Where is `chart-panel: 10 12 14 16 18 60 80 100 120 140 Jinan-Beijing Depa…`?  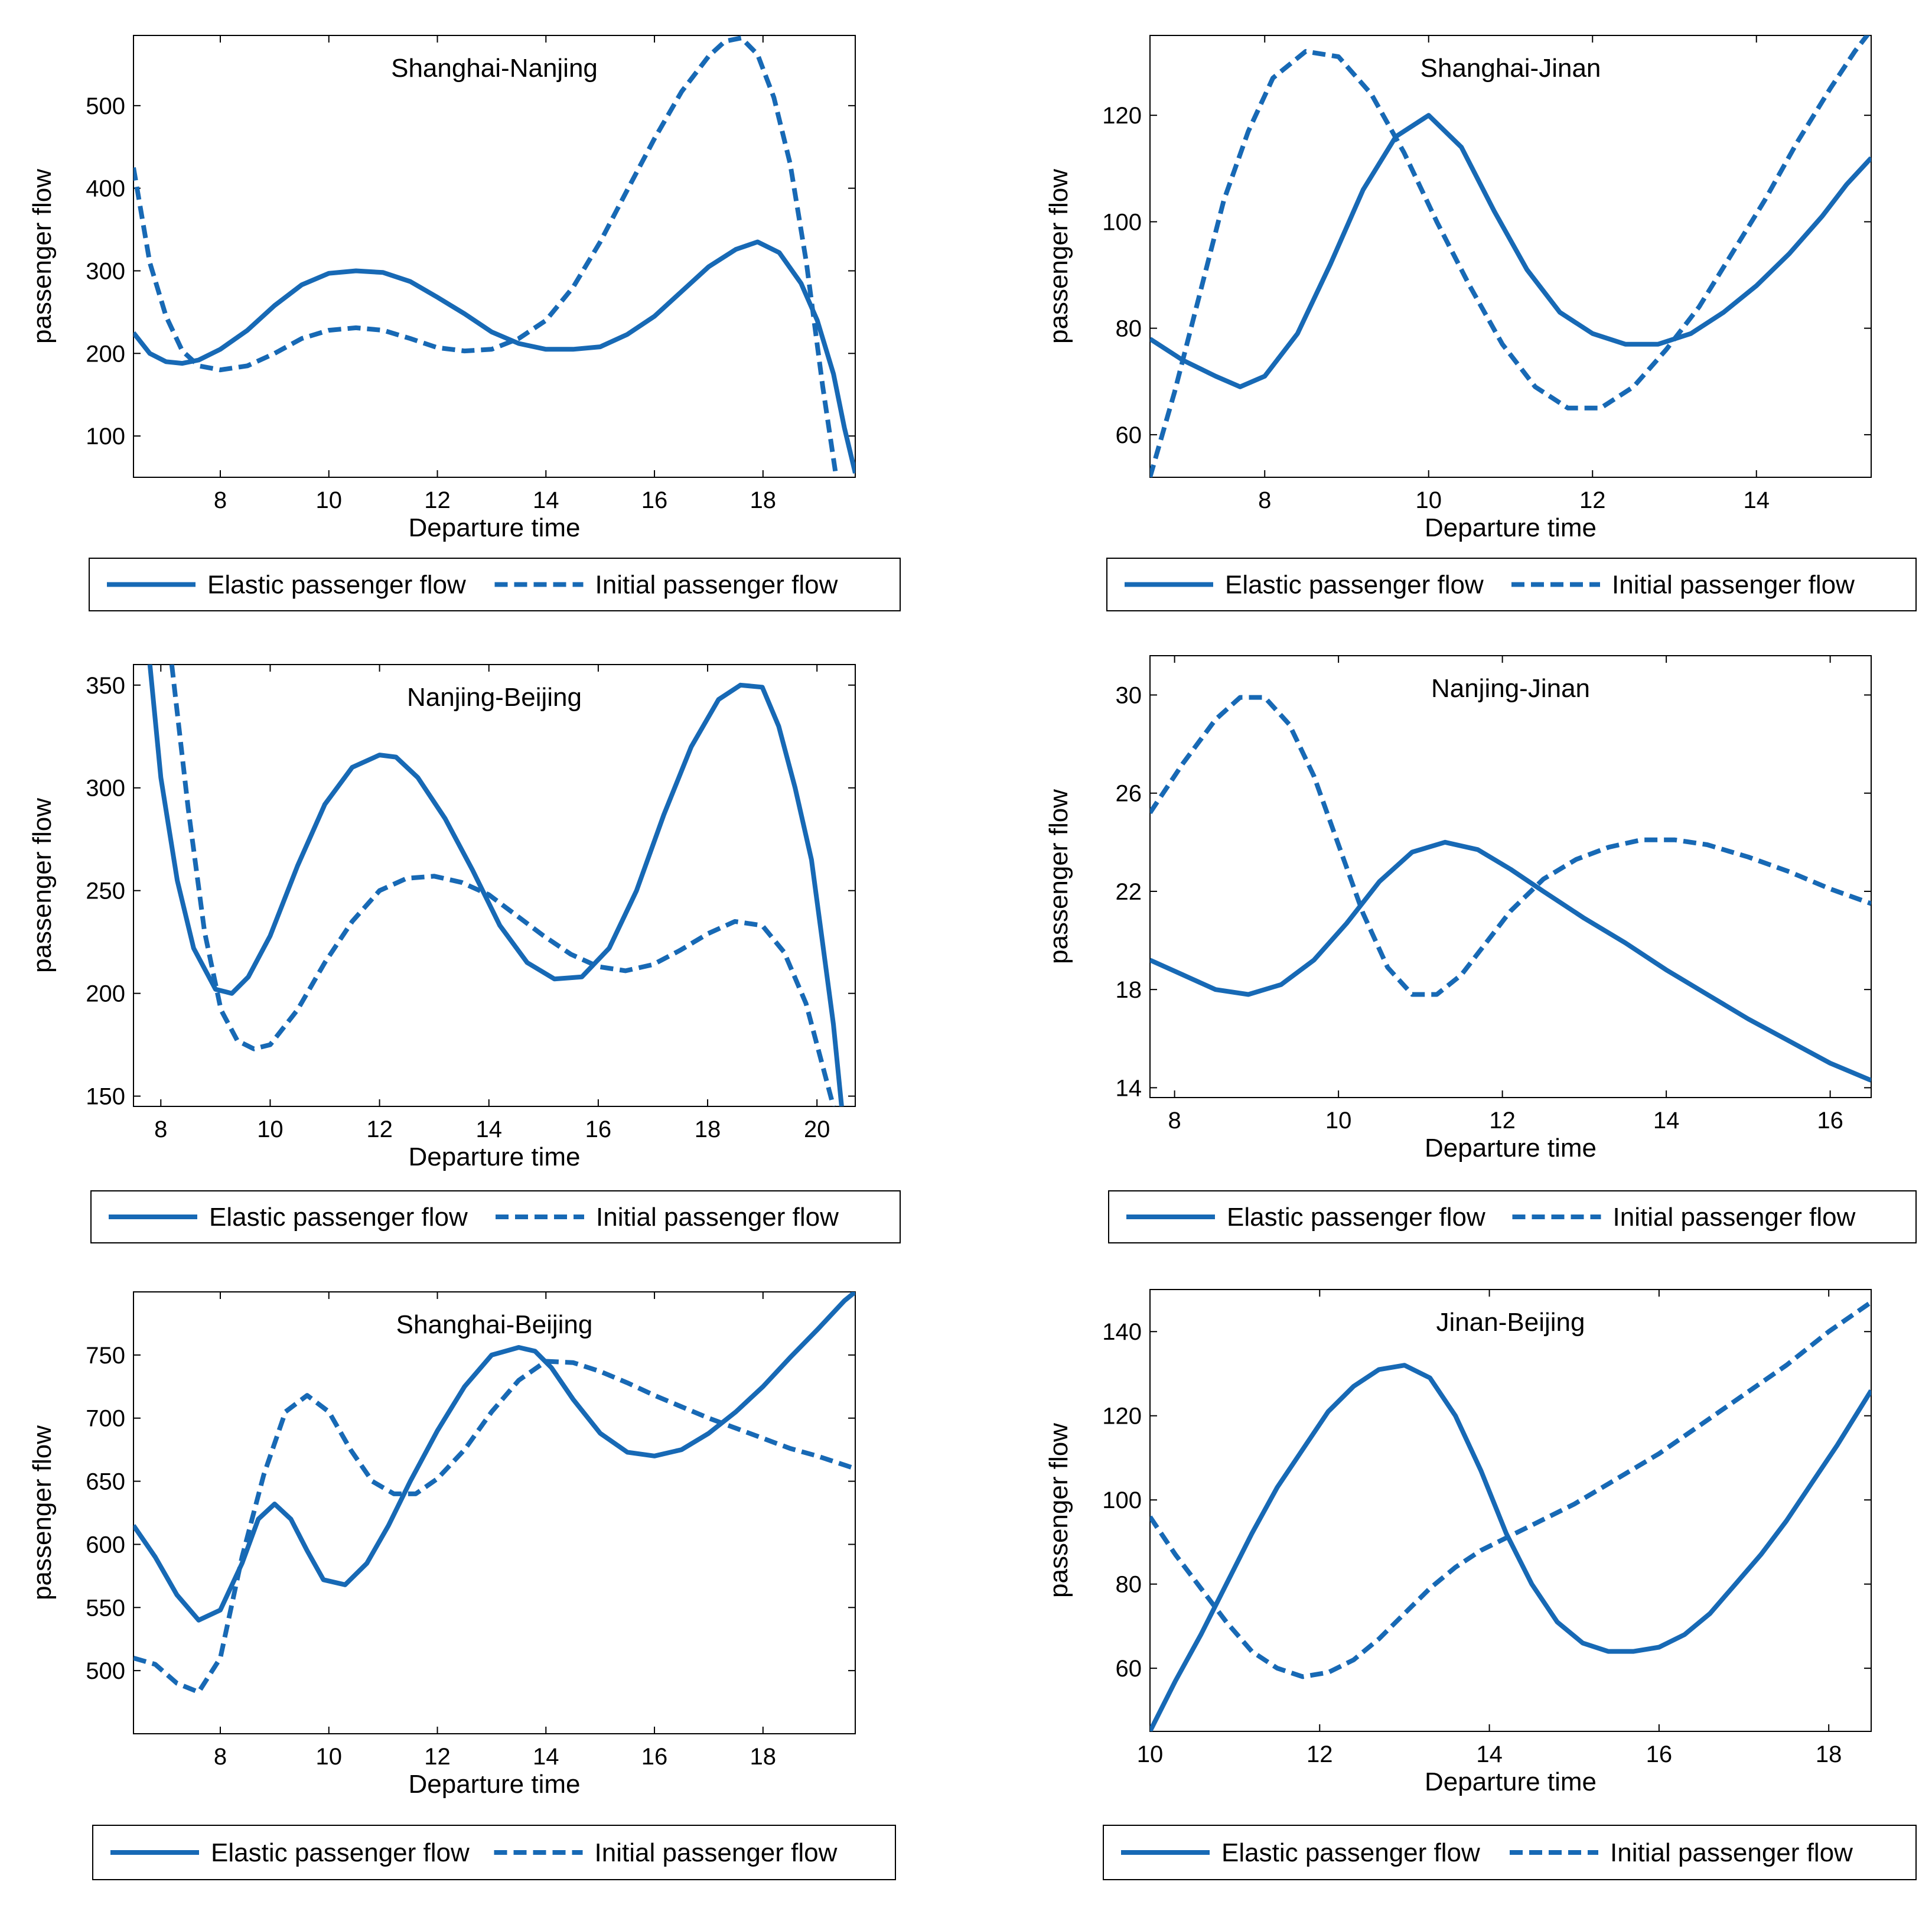 chart-panel: 10 12 14 16 18 60 80 100 120 140 Jinan-Beijing Depa… is located at coordinates (1481, 1584).